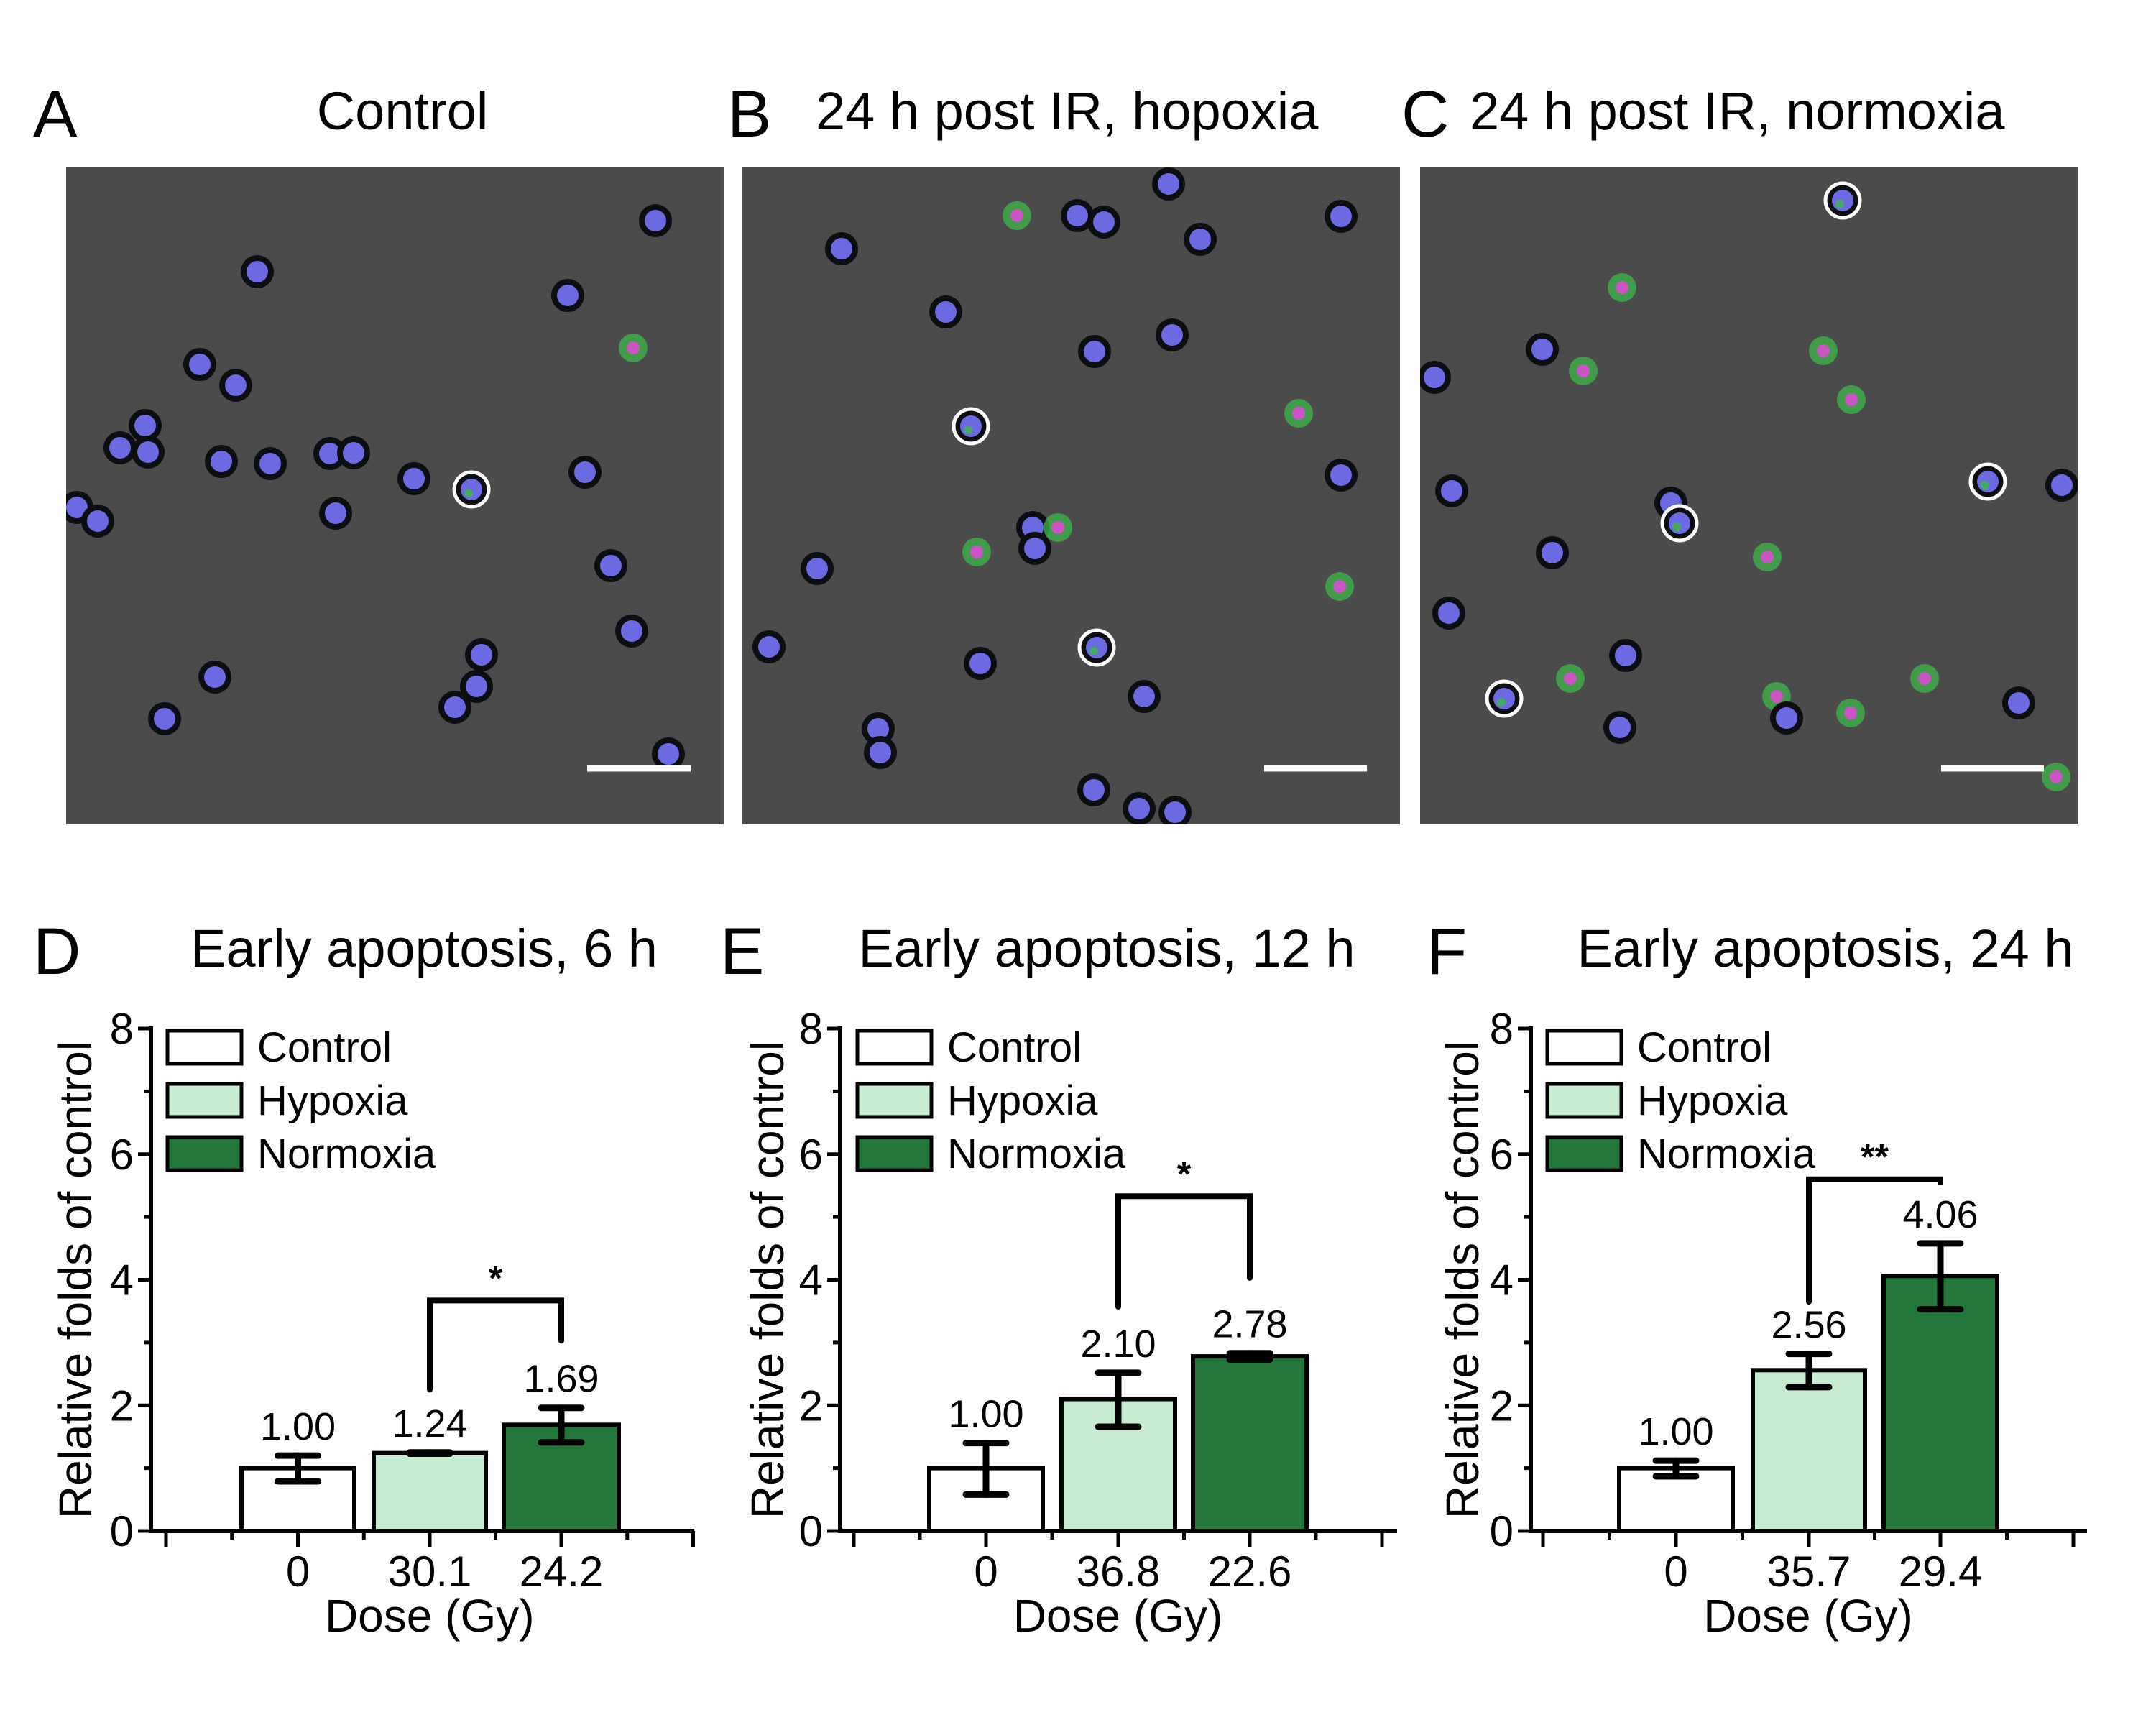  Describe the element at coordinates (403, 111) in the screenshot. I see `panel-a-title: Control` at that location.